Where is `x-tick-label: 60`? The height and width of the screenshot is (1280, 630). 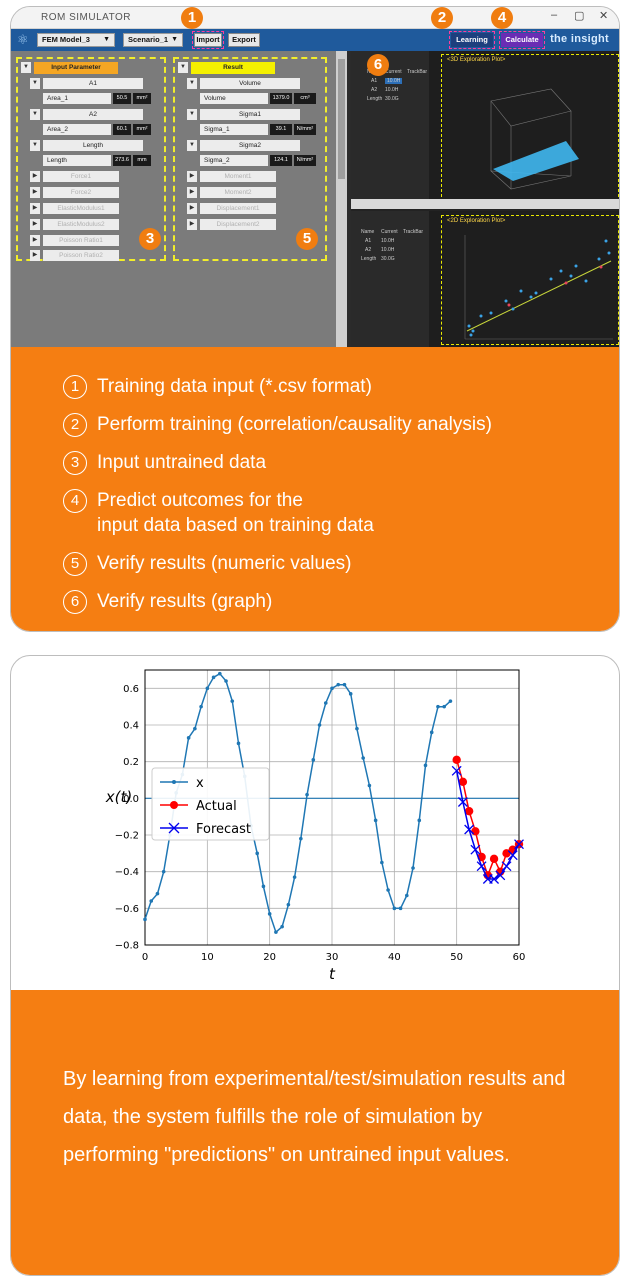
x-tick-label: 60 is located at coordinates (519, 957).